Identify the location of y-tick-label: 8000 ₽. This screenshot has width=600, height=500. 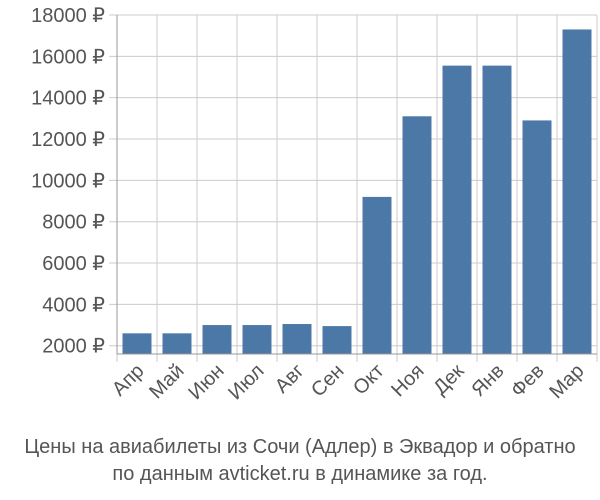
(73, 223).